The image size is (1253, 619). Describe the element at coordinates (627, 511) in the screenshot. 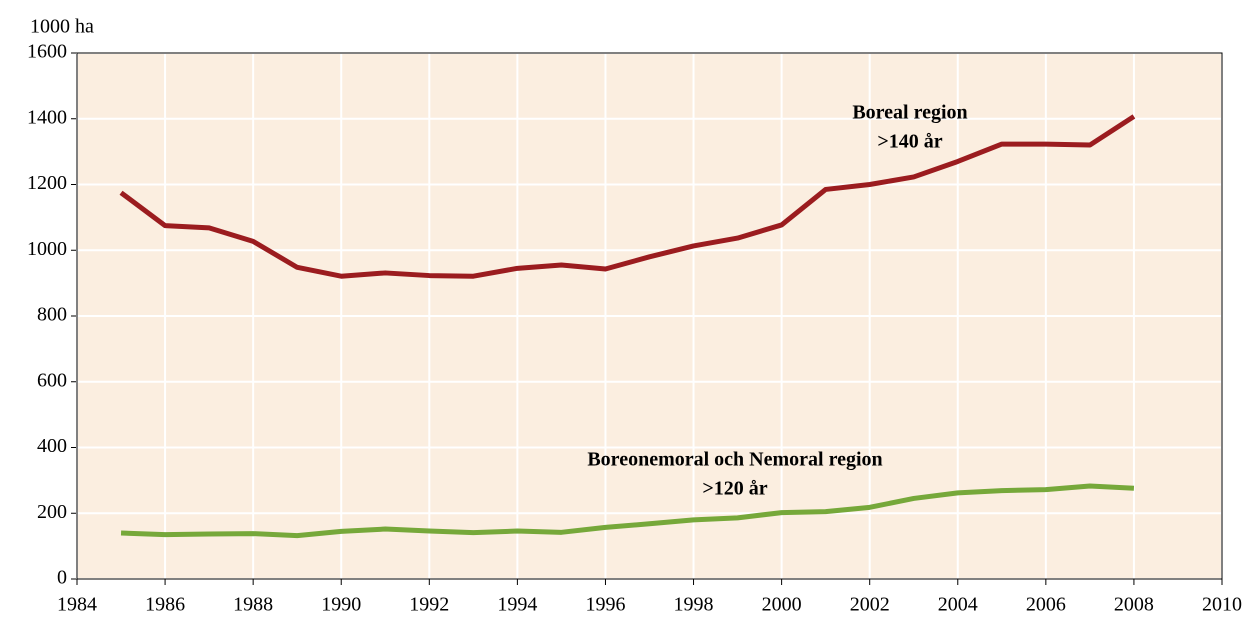

I see `series-line` at that location.